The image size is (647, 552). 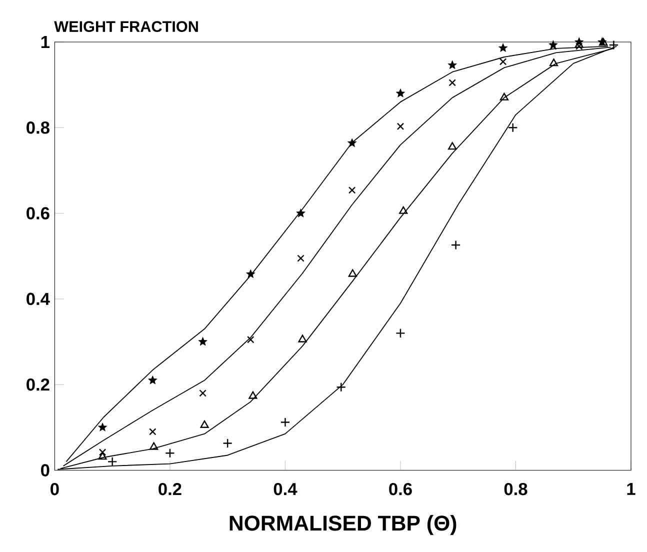 I want to click on x-tick-label: 0.2, so click(x=170, y=489).